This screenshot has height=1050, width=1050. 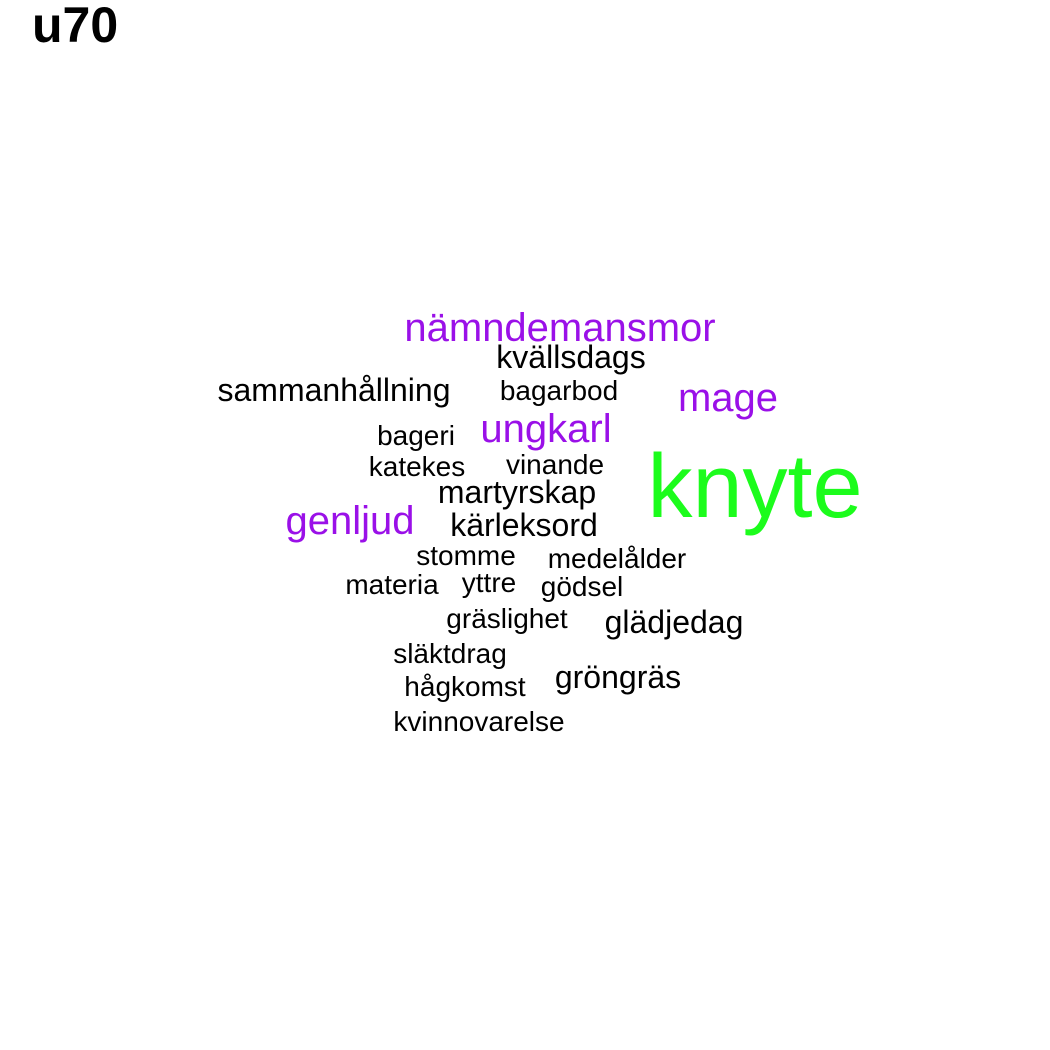 What do you see at coordinates (560, 328) in the screenshot?
I see `word-namndemansmor: nämndemansmor` at bounding box center [560, 328].